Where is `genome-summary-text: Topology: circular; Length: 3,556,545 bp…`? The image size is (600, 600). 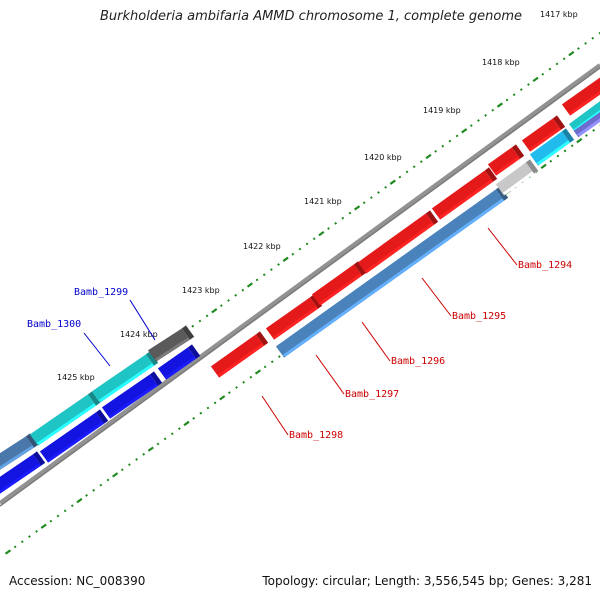
genome-summary-text: Topology: circular; Length: 3,556,545 bp… is located at coordinates (427, 581).